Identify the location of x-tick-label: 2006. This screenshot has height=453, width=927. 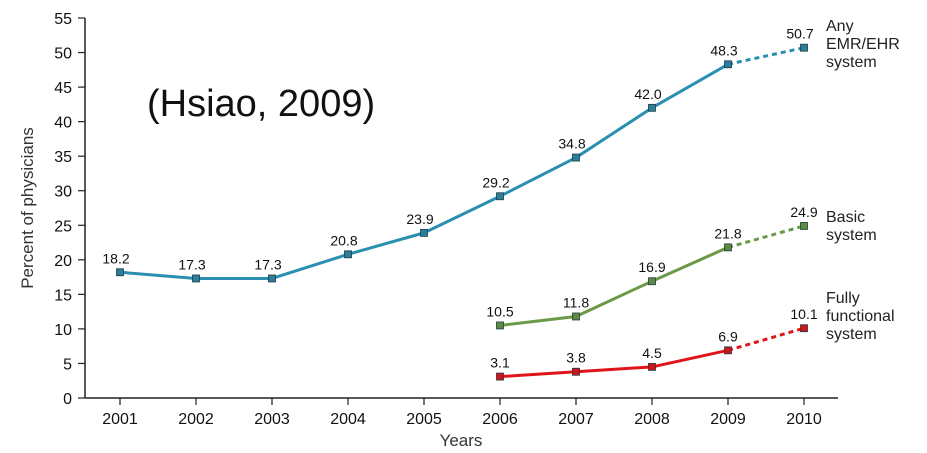
(500, 419).